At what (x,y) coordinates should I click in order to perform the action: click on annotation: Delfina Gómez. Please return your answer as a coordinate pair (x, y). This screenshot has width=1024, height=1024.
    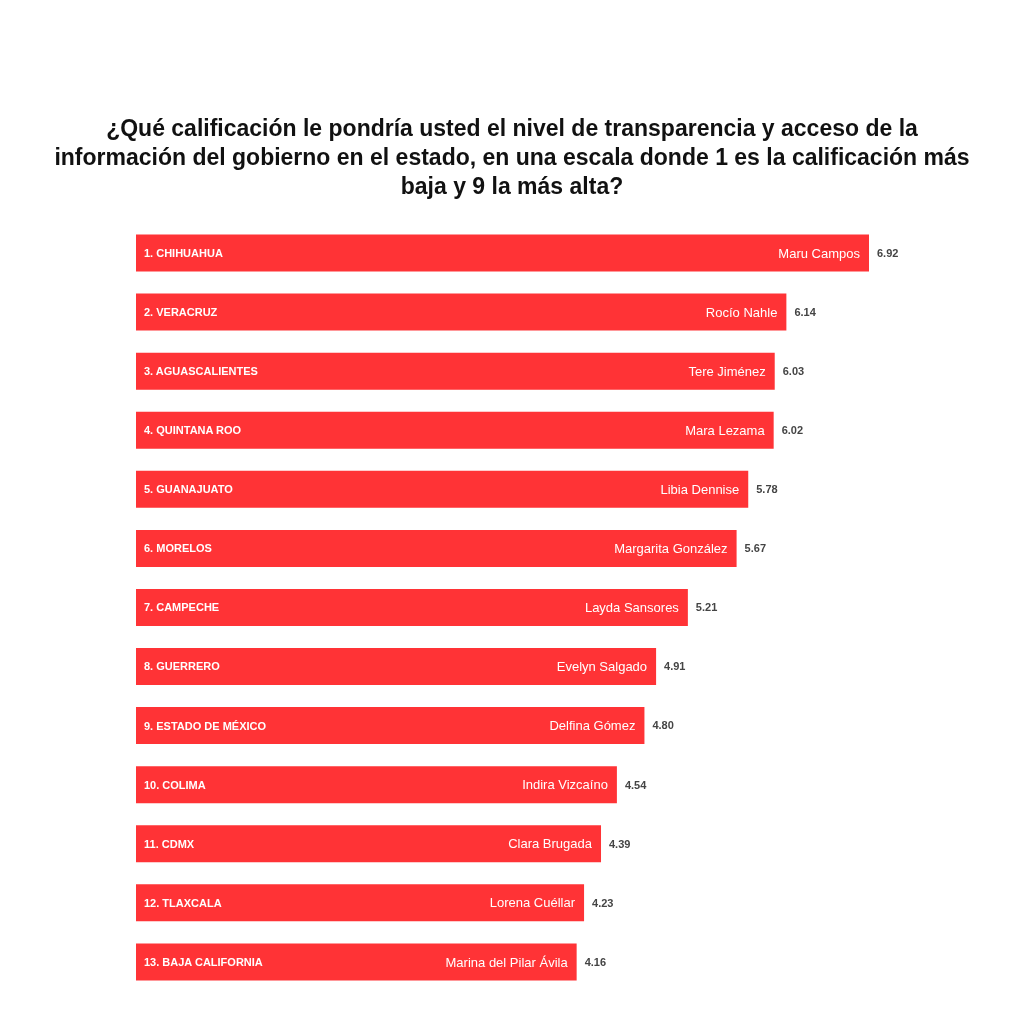
    Looking at the image, I should click on (592, 726).